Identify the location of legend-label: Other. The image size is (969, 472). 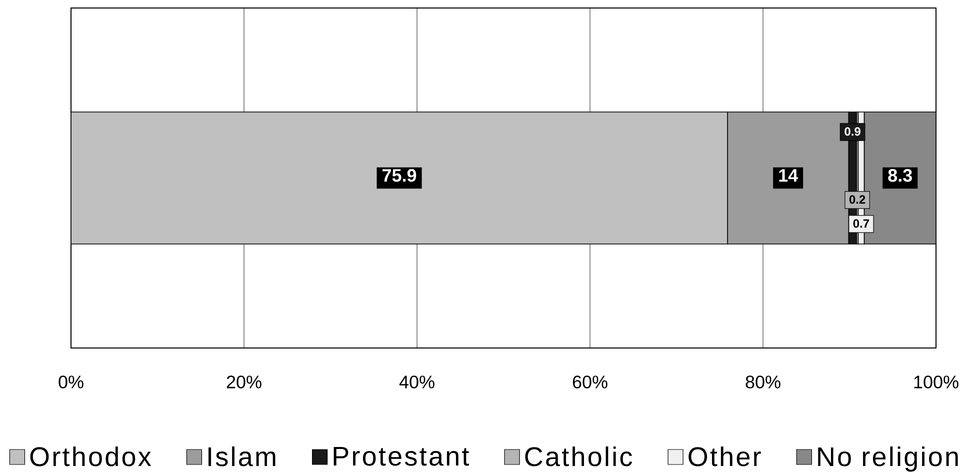
(724, 456).